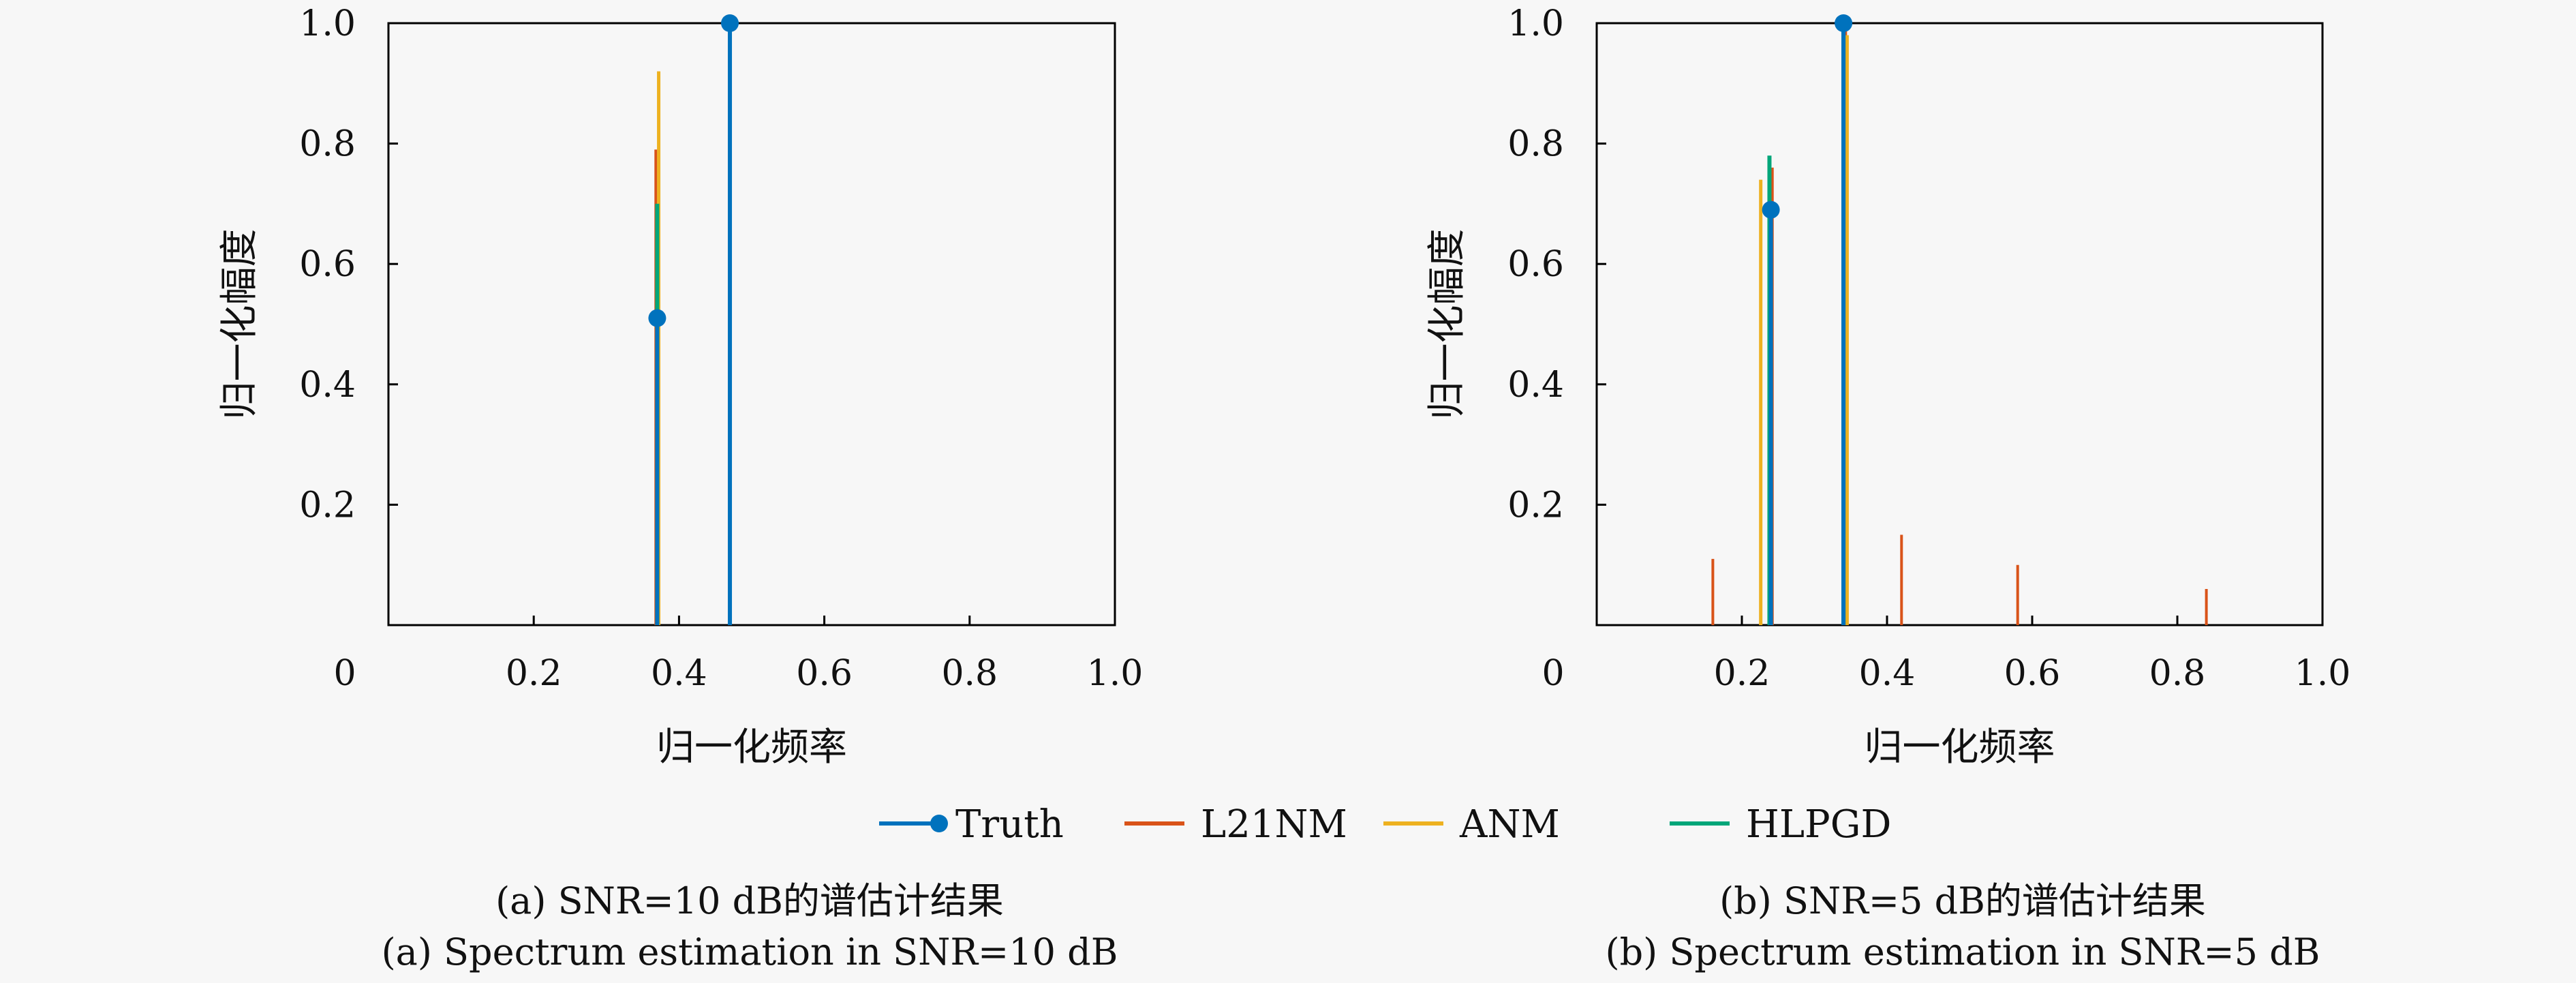  Describe the element at coordinates (749, 901) in the screenshot. I see `caption-a-cn: (a) SNR=10 dB的谱估计结果` at that location.